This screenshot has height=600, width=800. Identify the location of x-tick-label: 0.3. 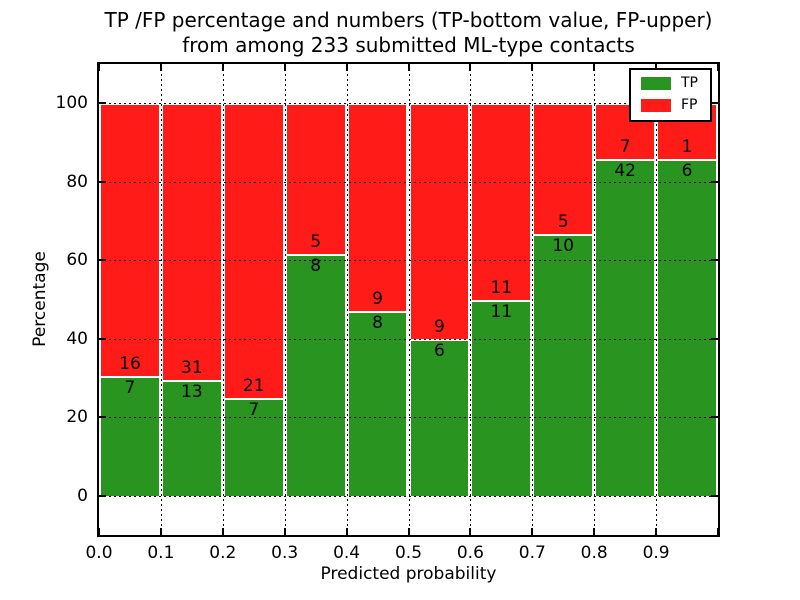
(285, 553).